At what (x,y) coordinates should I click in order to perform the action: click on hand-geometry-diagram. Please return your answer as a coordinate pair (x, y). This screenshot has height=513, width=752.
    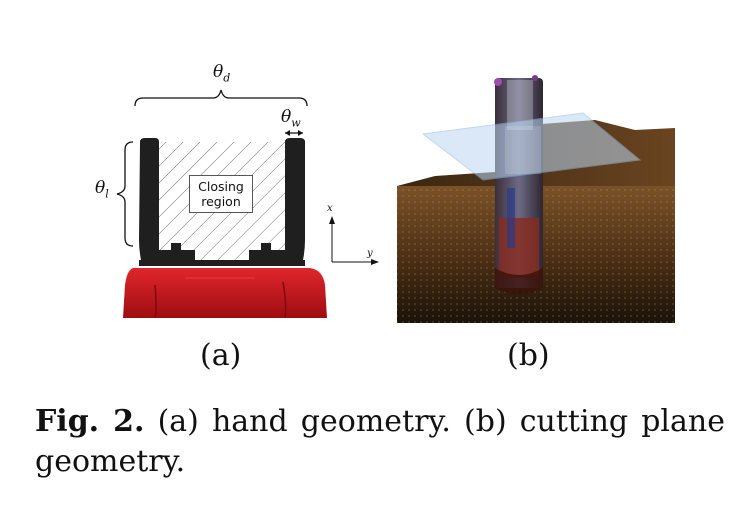
    Looking at the image, I should click on (221, 204).